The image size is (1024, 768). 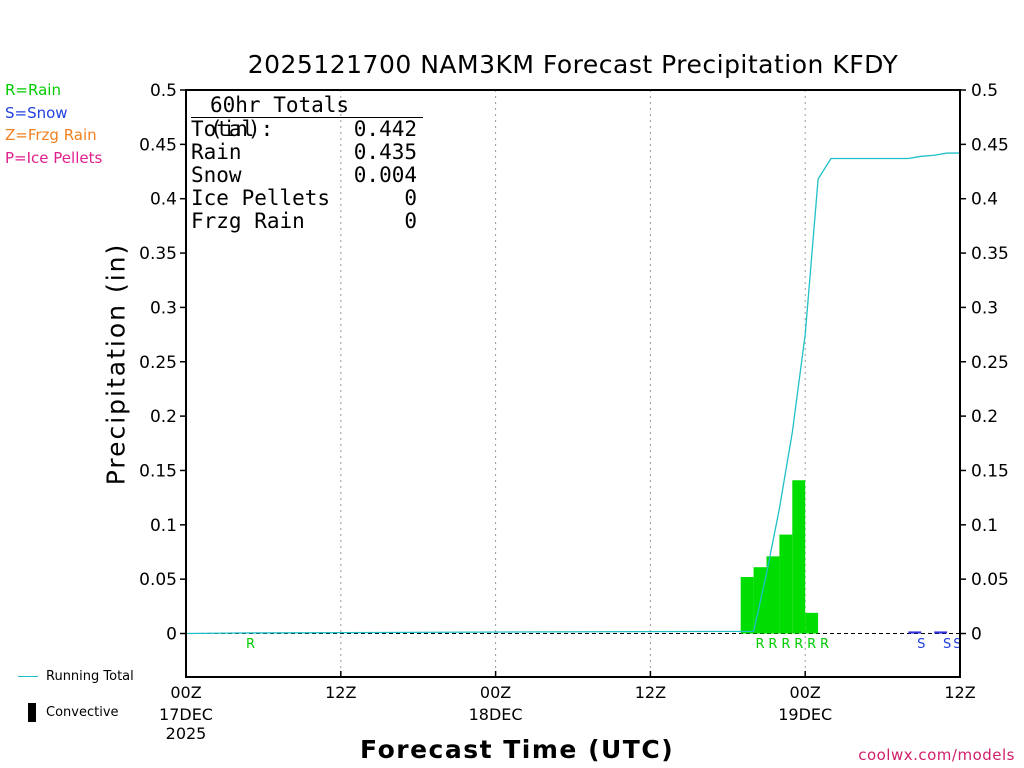 I want to click on y-tick-label-right: 0.05, so click(x=990, y=580).